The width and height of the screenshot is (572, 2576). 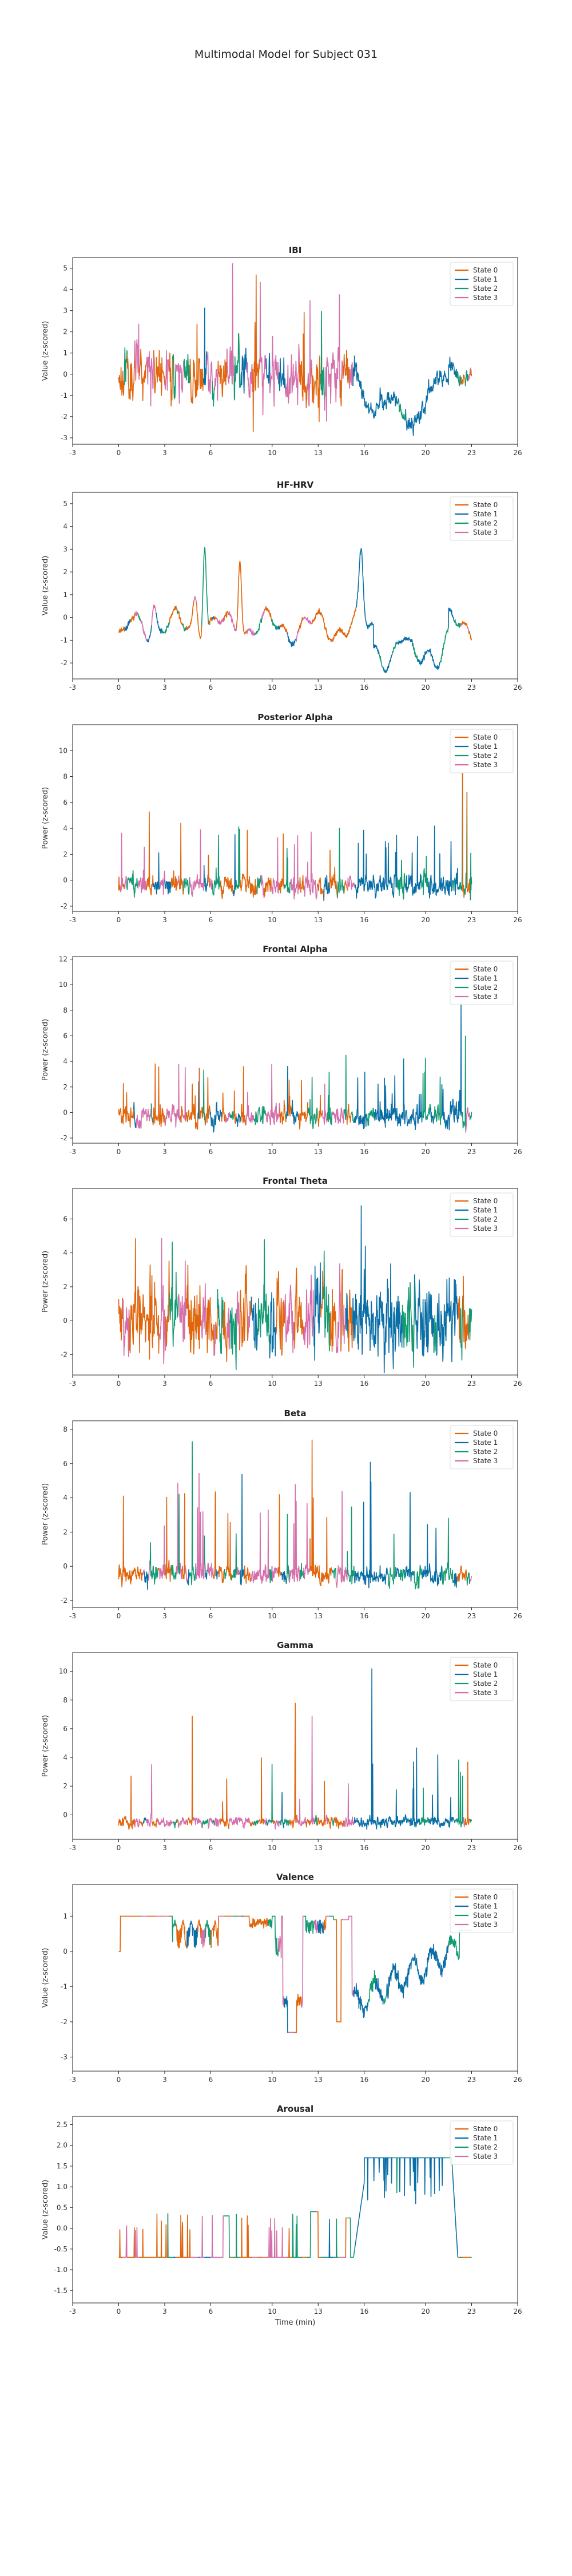 What do you see at coordinates (485, 1201) in the screenshot?
I see `legend-entry: State 0` at bounding box center [485, 1201].